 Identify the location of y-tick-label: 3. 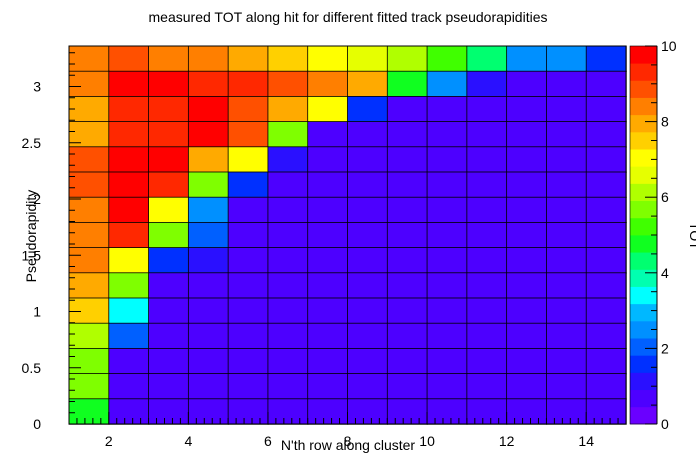
(37, 87).